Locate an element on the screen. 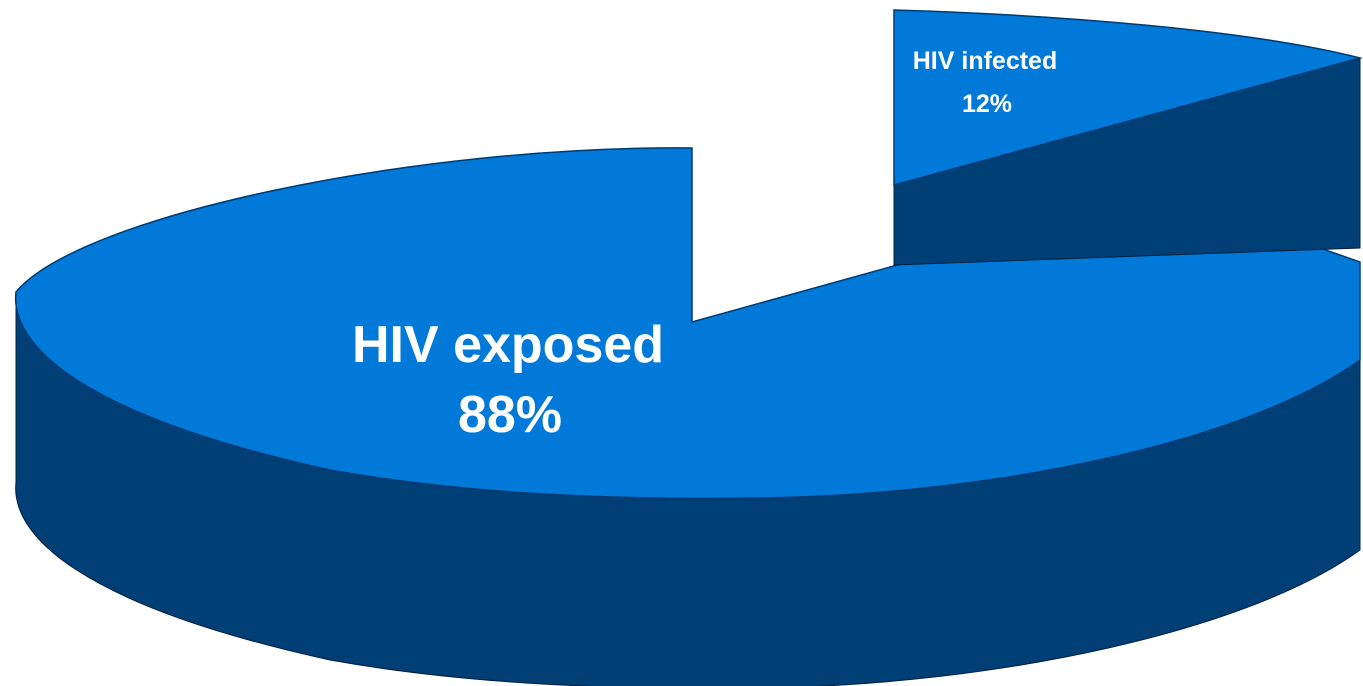 This screenshot has width=1363, height=686. slice-label-hiv-infected: HIV infected is located at coordinates (985, 61).